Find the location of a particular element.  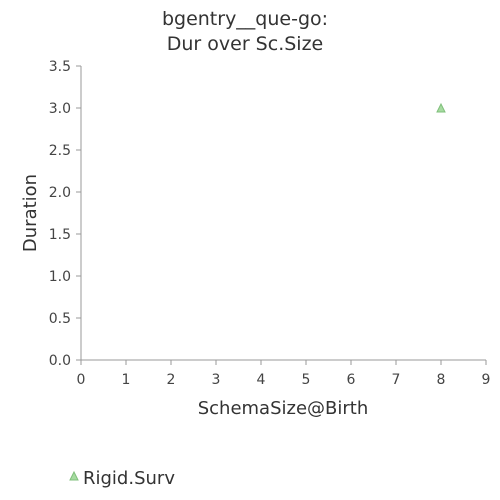

legend-label: Rigid.Surv is located at coordinates (129, 478).